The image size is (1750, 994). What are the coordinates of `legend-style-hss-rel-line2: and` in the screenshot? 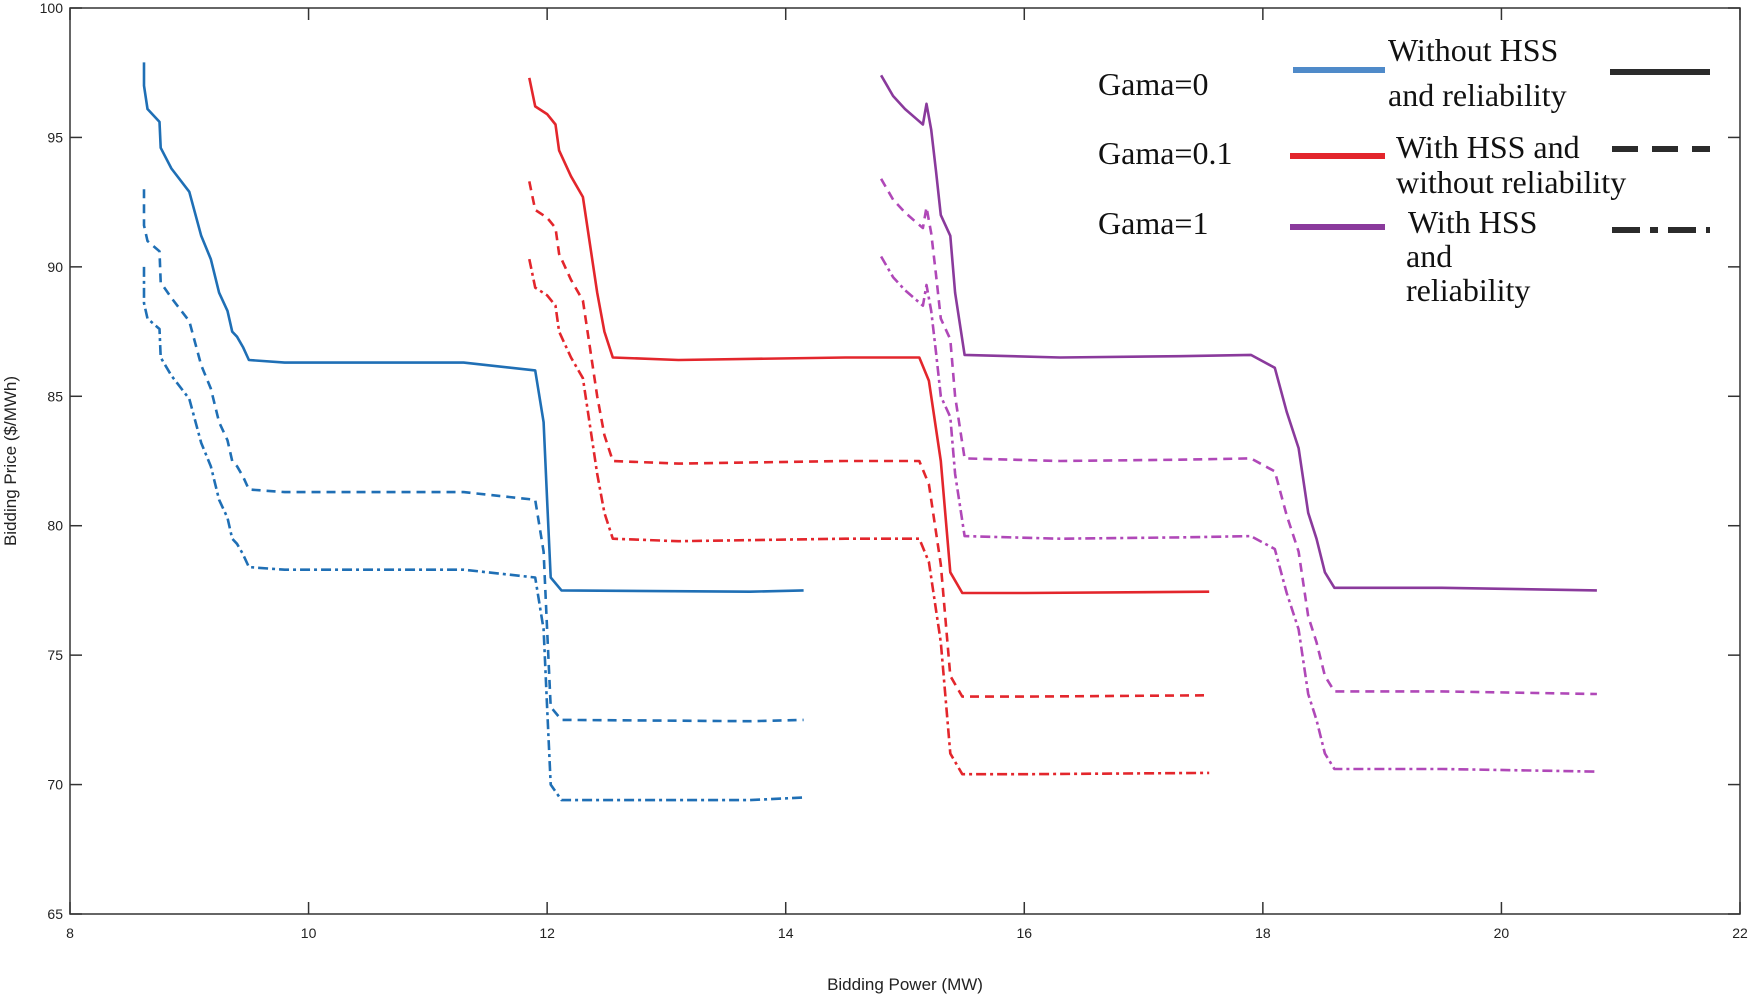 It's located at (1429, 256).